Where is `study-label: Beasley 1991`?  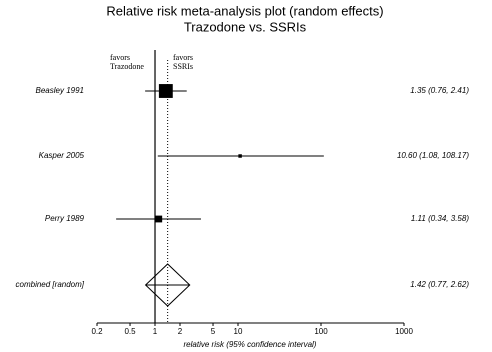 study-label: Beasley 1991 is located at coordinates (60, 90).